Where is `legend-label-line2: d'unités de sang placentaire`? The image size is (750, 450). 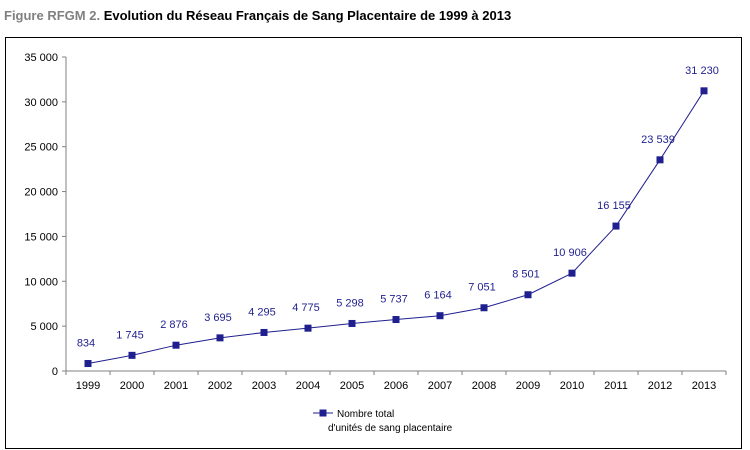
legend-label-line2: d'unités de sang placentaire is located at coordinates (390, 428).